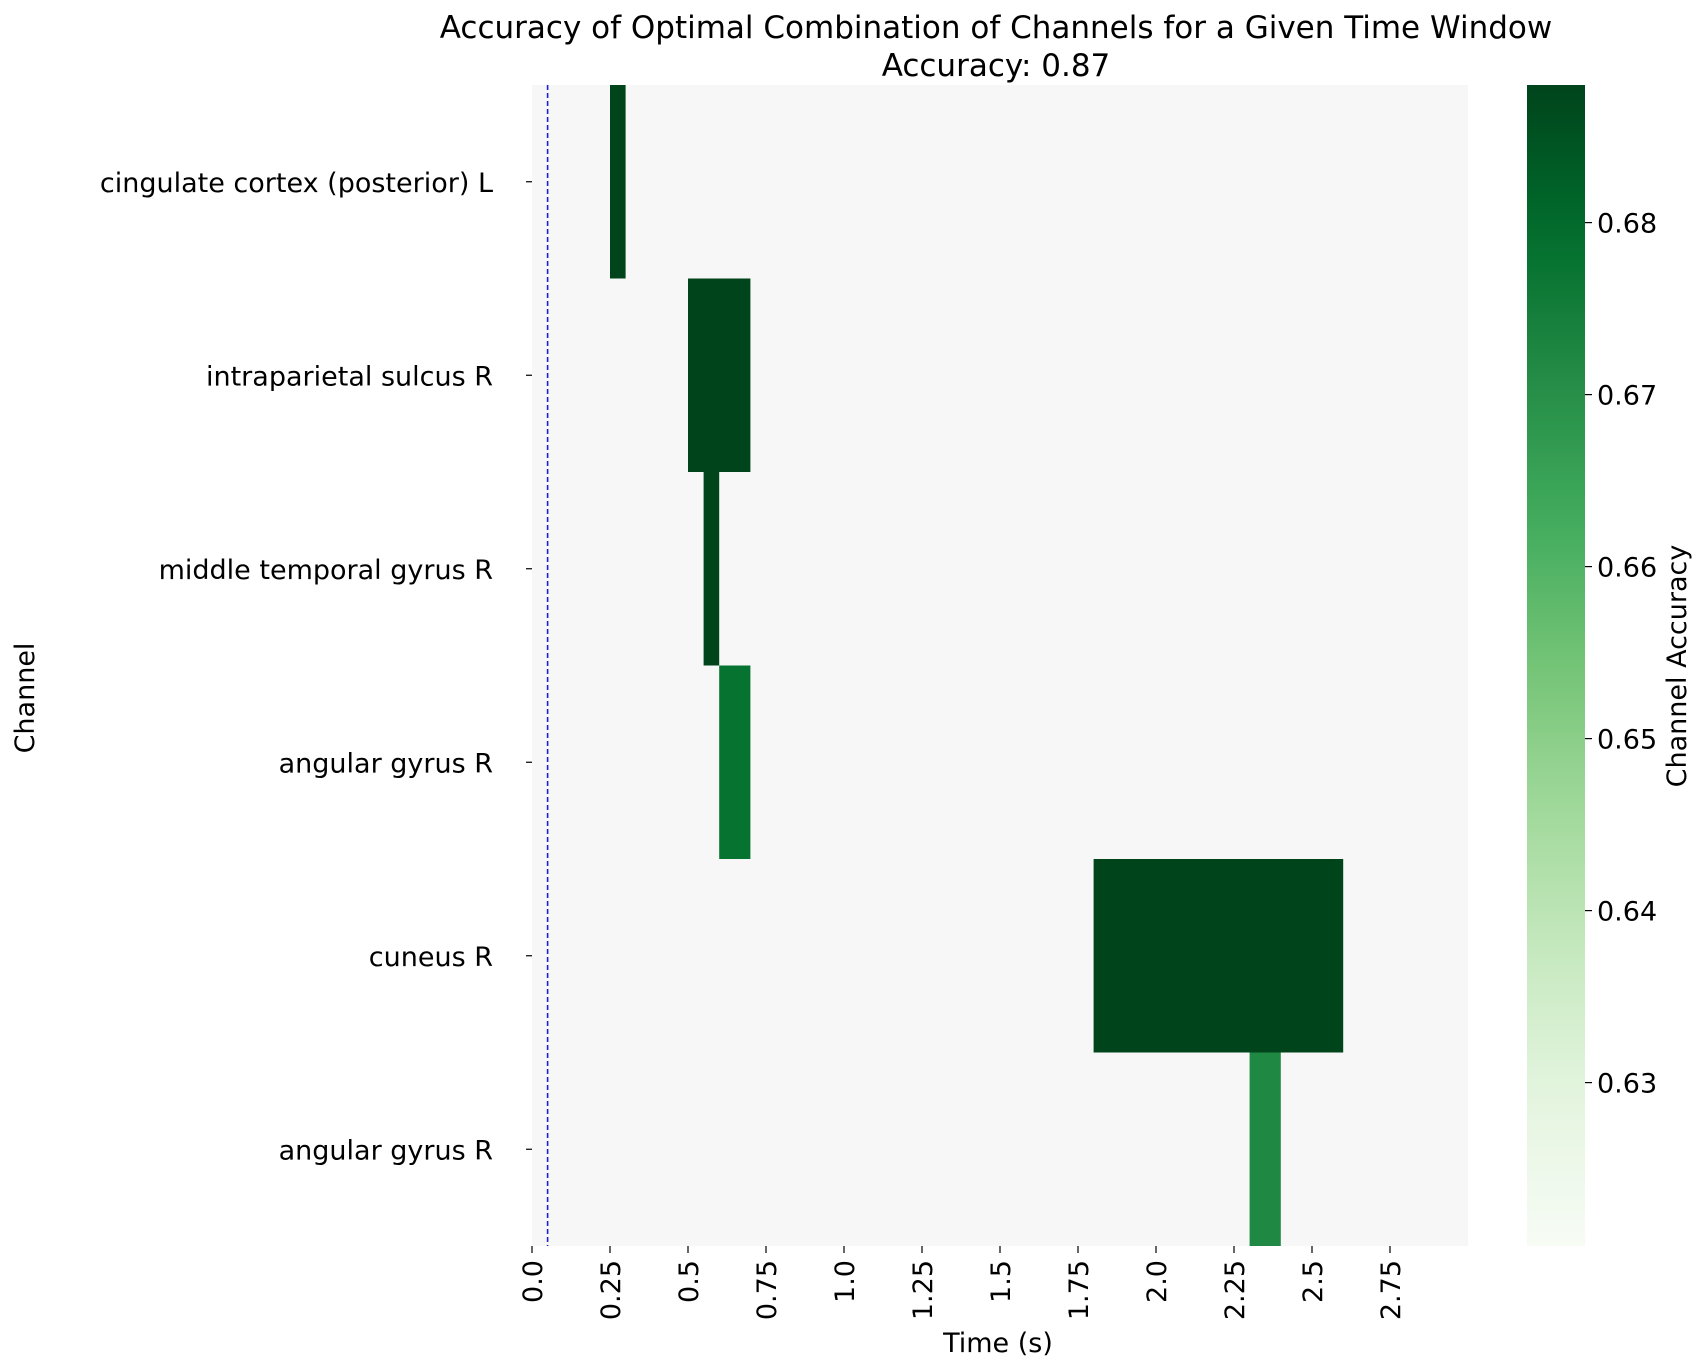 This screenshot has height=1362, width=1697. What do you see at coordinates (1627, 1084) in the screenshot?
I see `colorbar-tick-label: 0.63` at bounding box center [1627, 1084].